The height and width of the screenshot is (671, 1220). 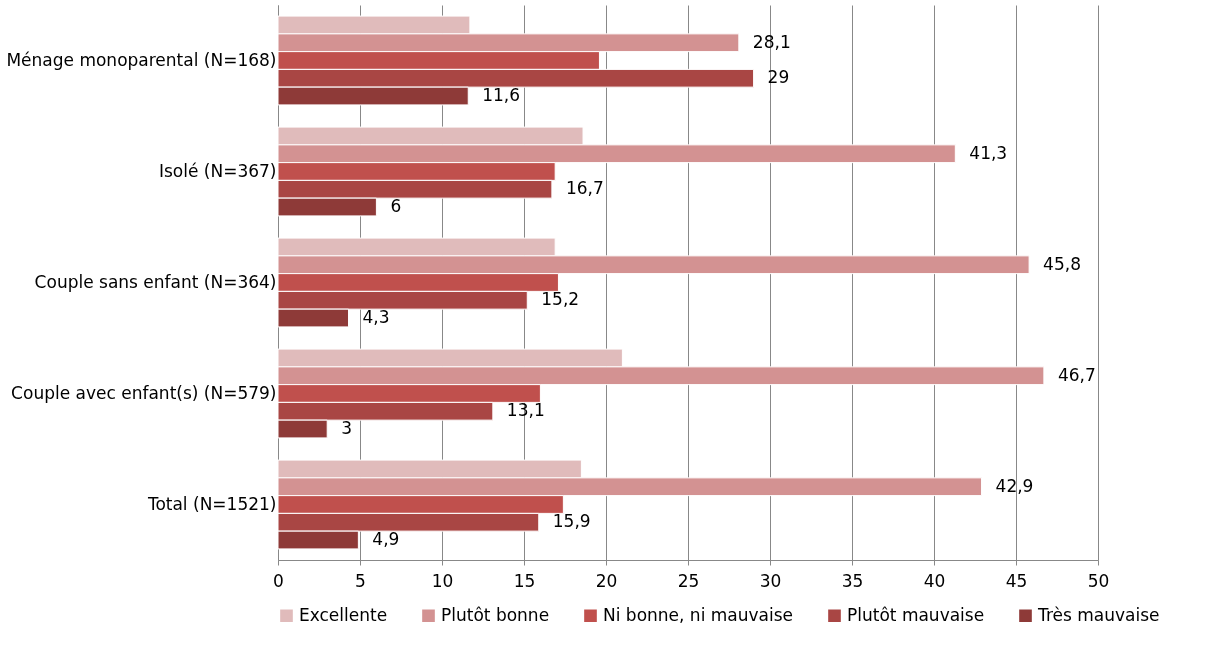 What do you see at coordinates (217, 170) in the screenshot?
I see `y-tick-label: Isolé (N=367)` at bounding box center [217, 170].